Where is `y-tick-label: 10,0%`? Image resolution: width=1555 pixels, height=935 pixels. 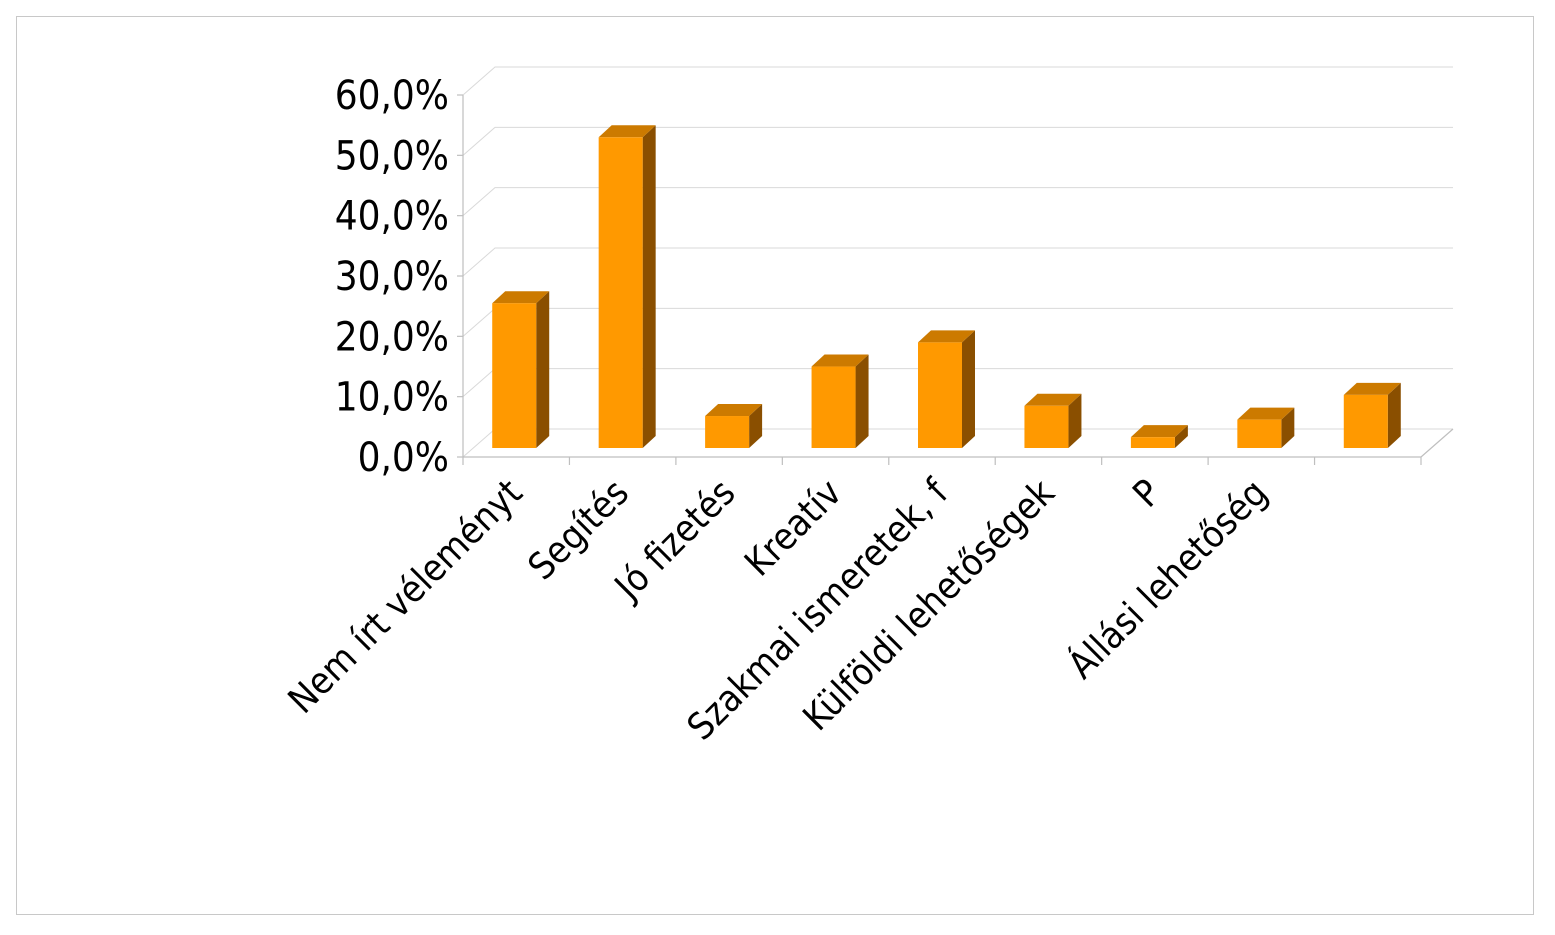 y-tick-label: 10,0% is located at coordinates (392, 398).